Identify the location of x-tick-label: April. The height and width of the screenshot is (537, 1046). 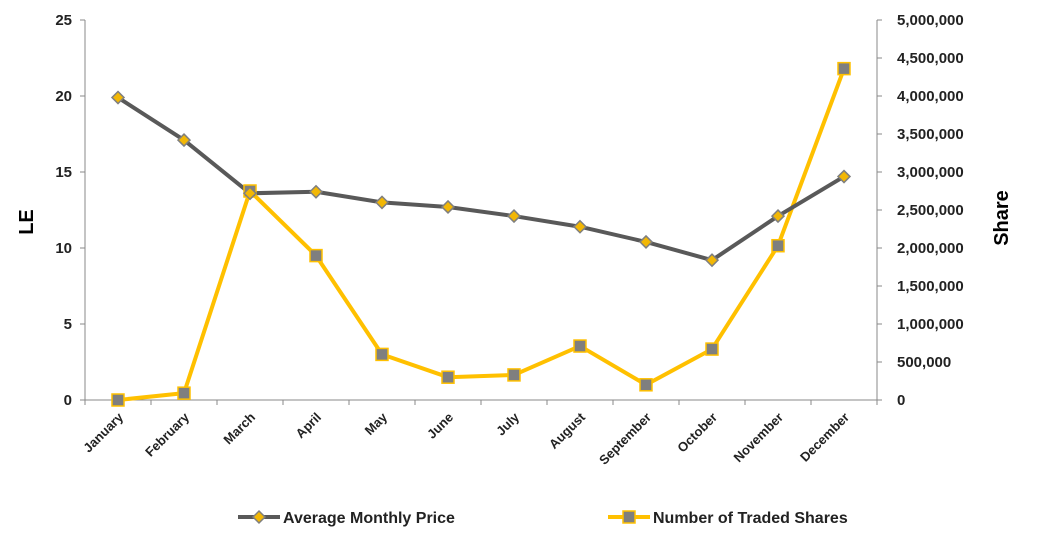
(309, 426).